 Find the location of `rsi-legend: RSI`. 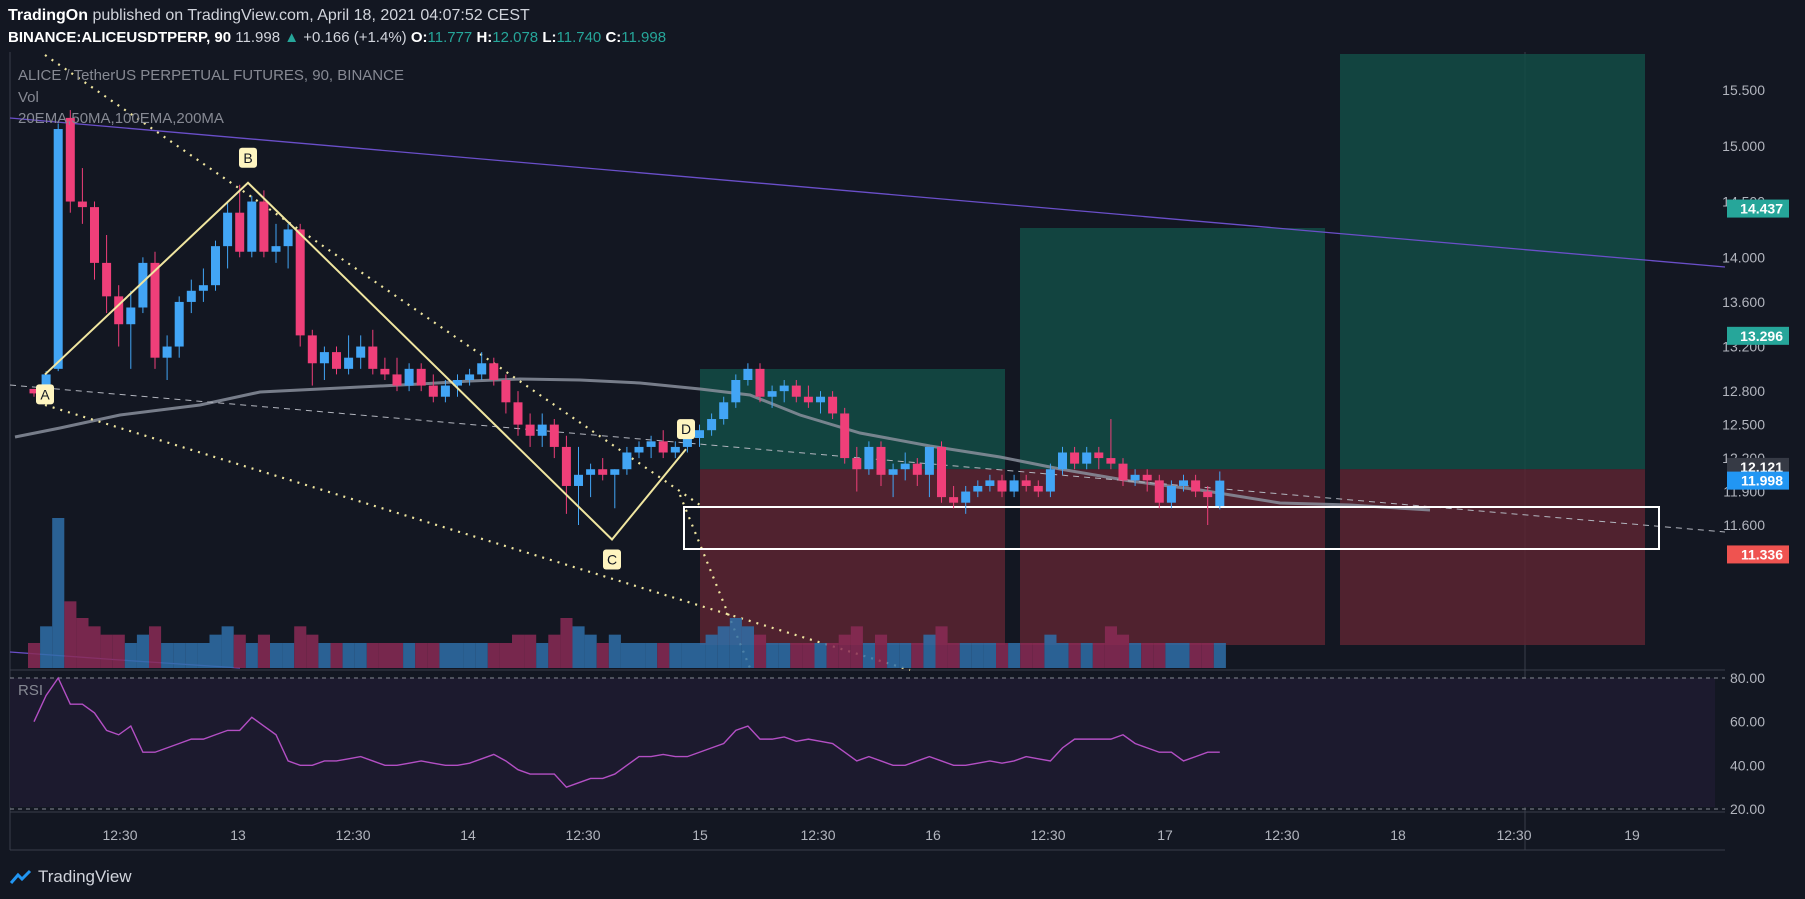

rsi-legend: RSI is located at coordinates (31, 690).